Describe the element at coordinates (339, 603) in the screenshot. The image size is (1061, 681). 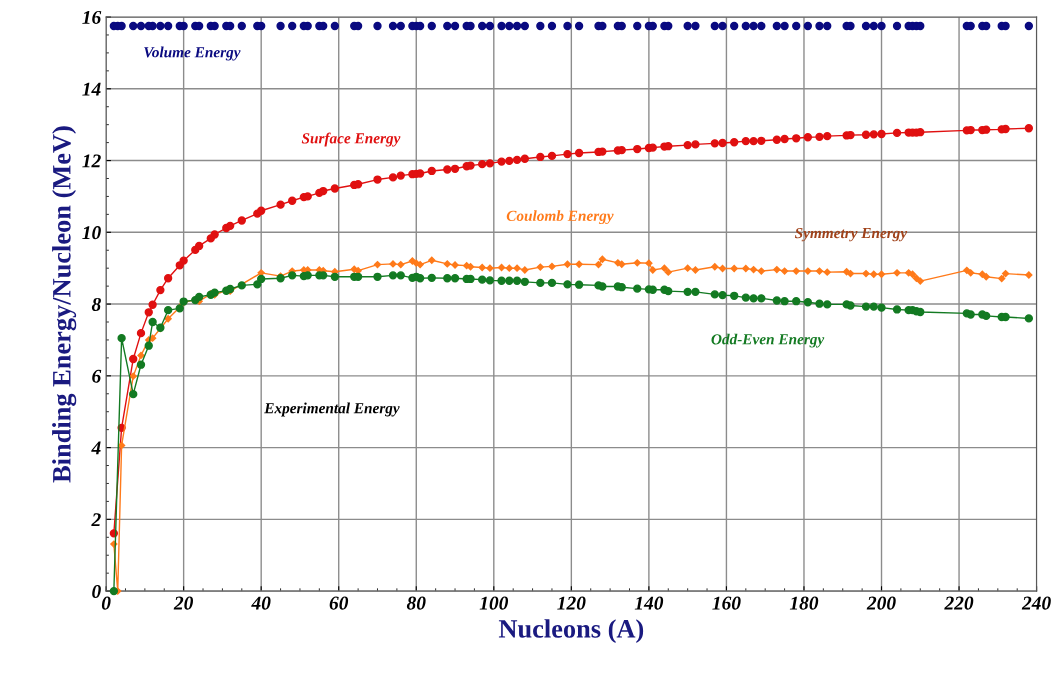
I see `x-tick-label: 60` at that location.